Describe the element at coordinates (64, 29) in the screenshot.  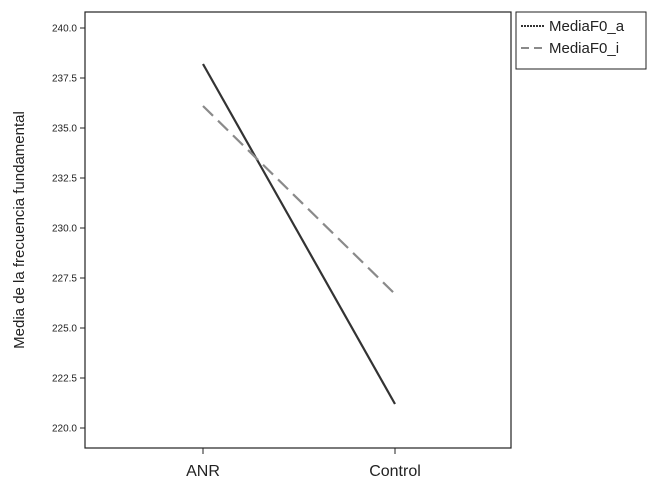
I see `y-tick-label: 240.0` at that location.